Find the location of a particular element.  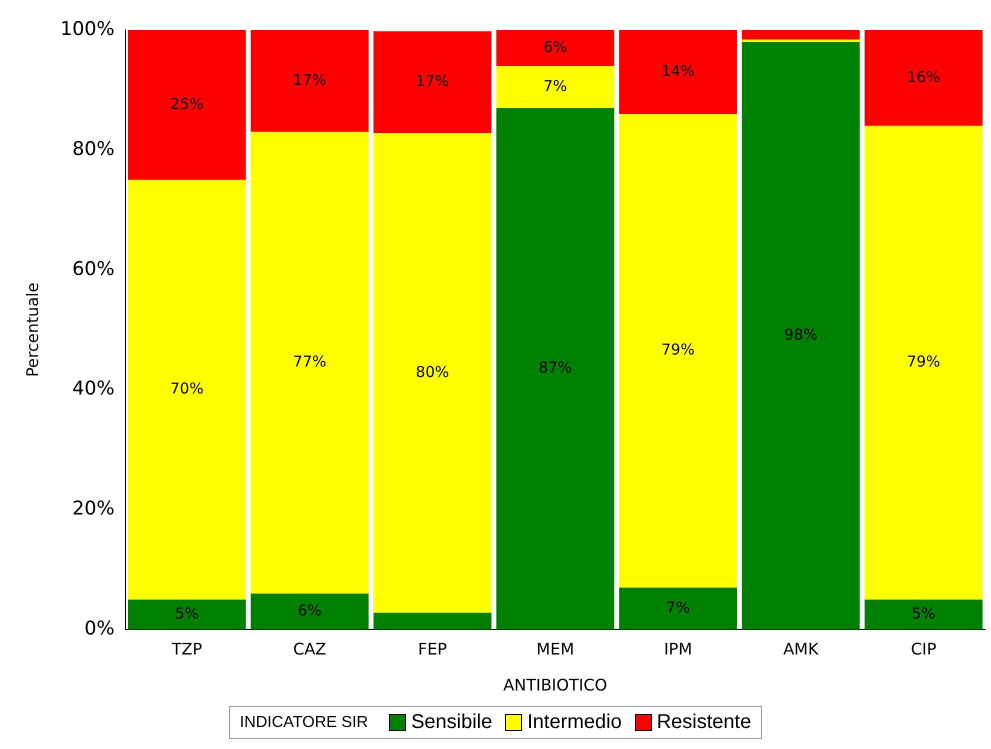

legend-title: INDICATORE SIR is located at coordinates (304, 723).